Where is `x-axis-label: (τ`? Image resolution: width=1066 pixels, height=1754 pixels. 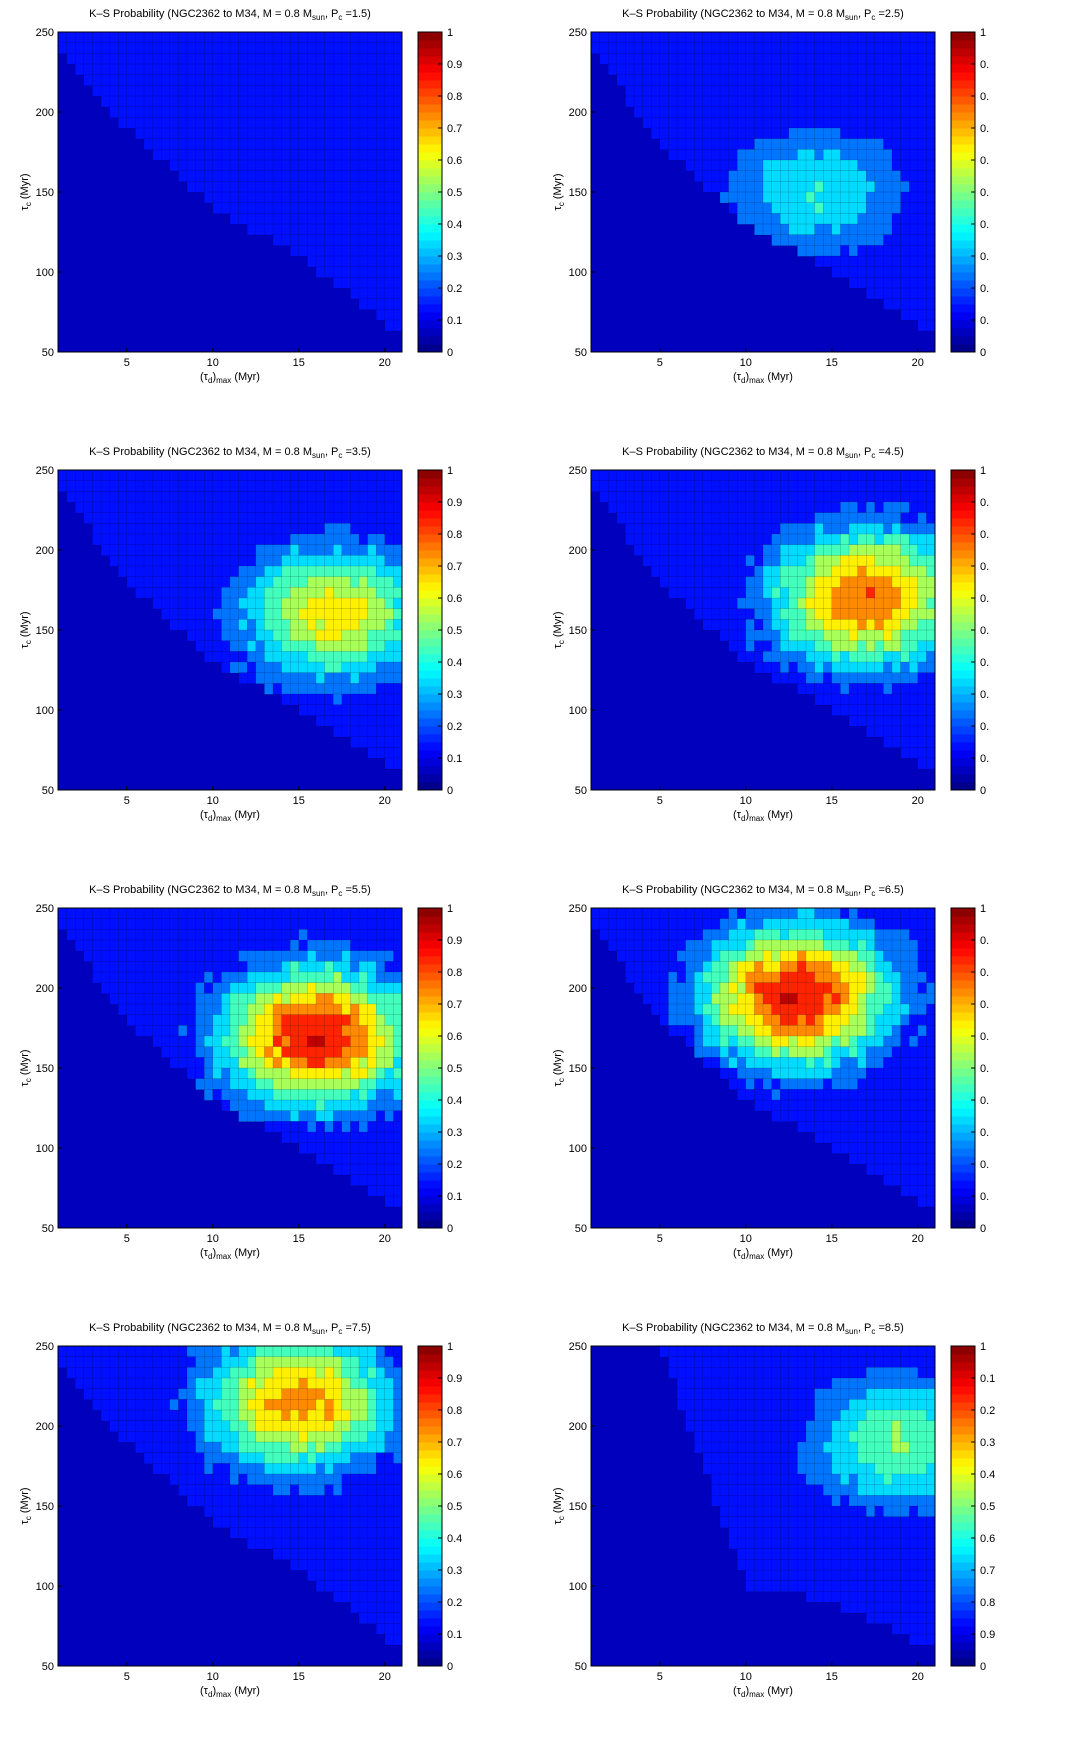 x-axis-label: (τ is located at coordinates (204, 1253).